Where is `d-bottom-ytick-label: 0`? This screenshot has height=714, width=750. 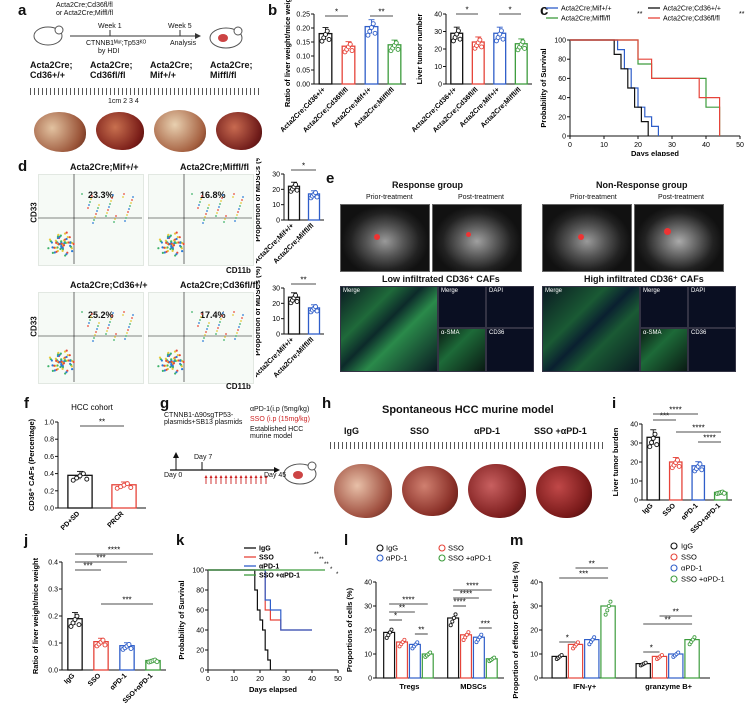
d-bottom-ytick-label: 0 is located at coordinates (278, 335).